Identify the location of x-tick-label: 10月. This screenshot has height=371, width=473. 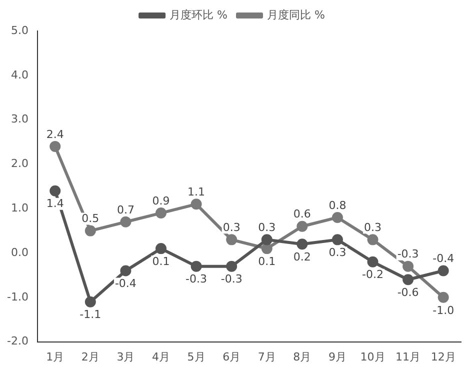
(373, 357).